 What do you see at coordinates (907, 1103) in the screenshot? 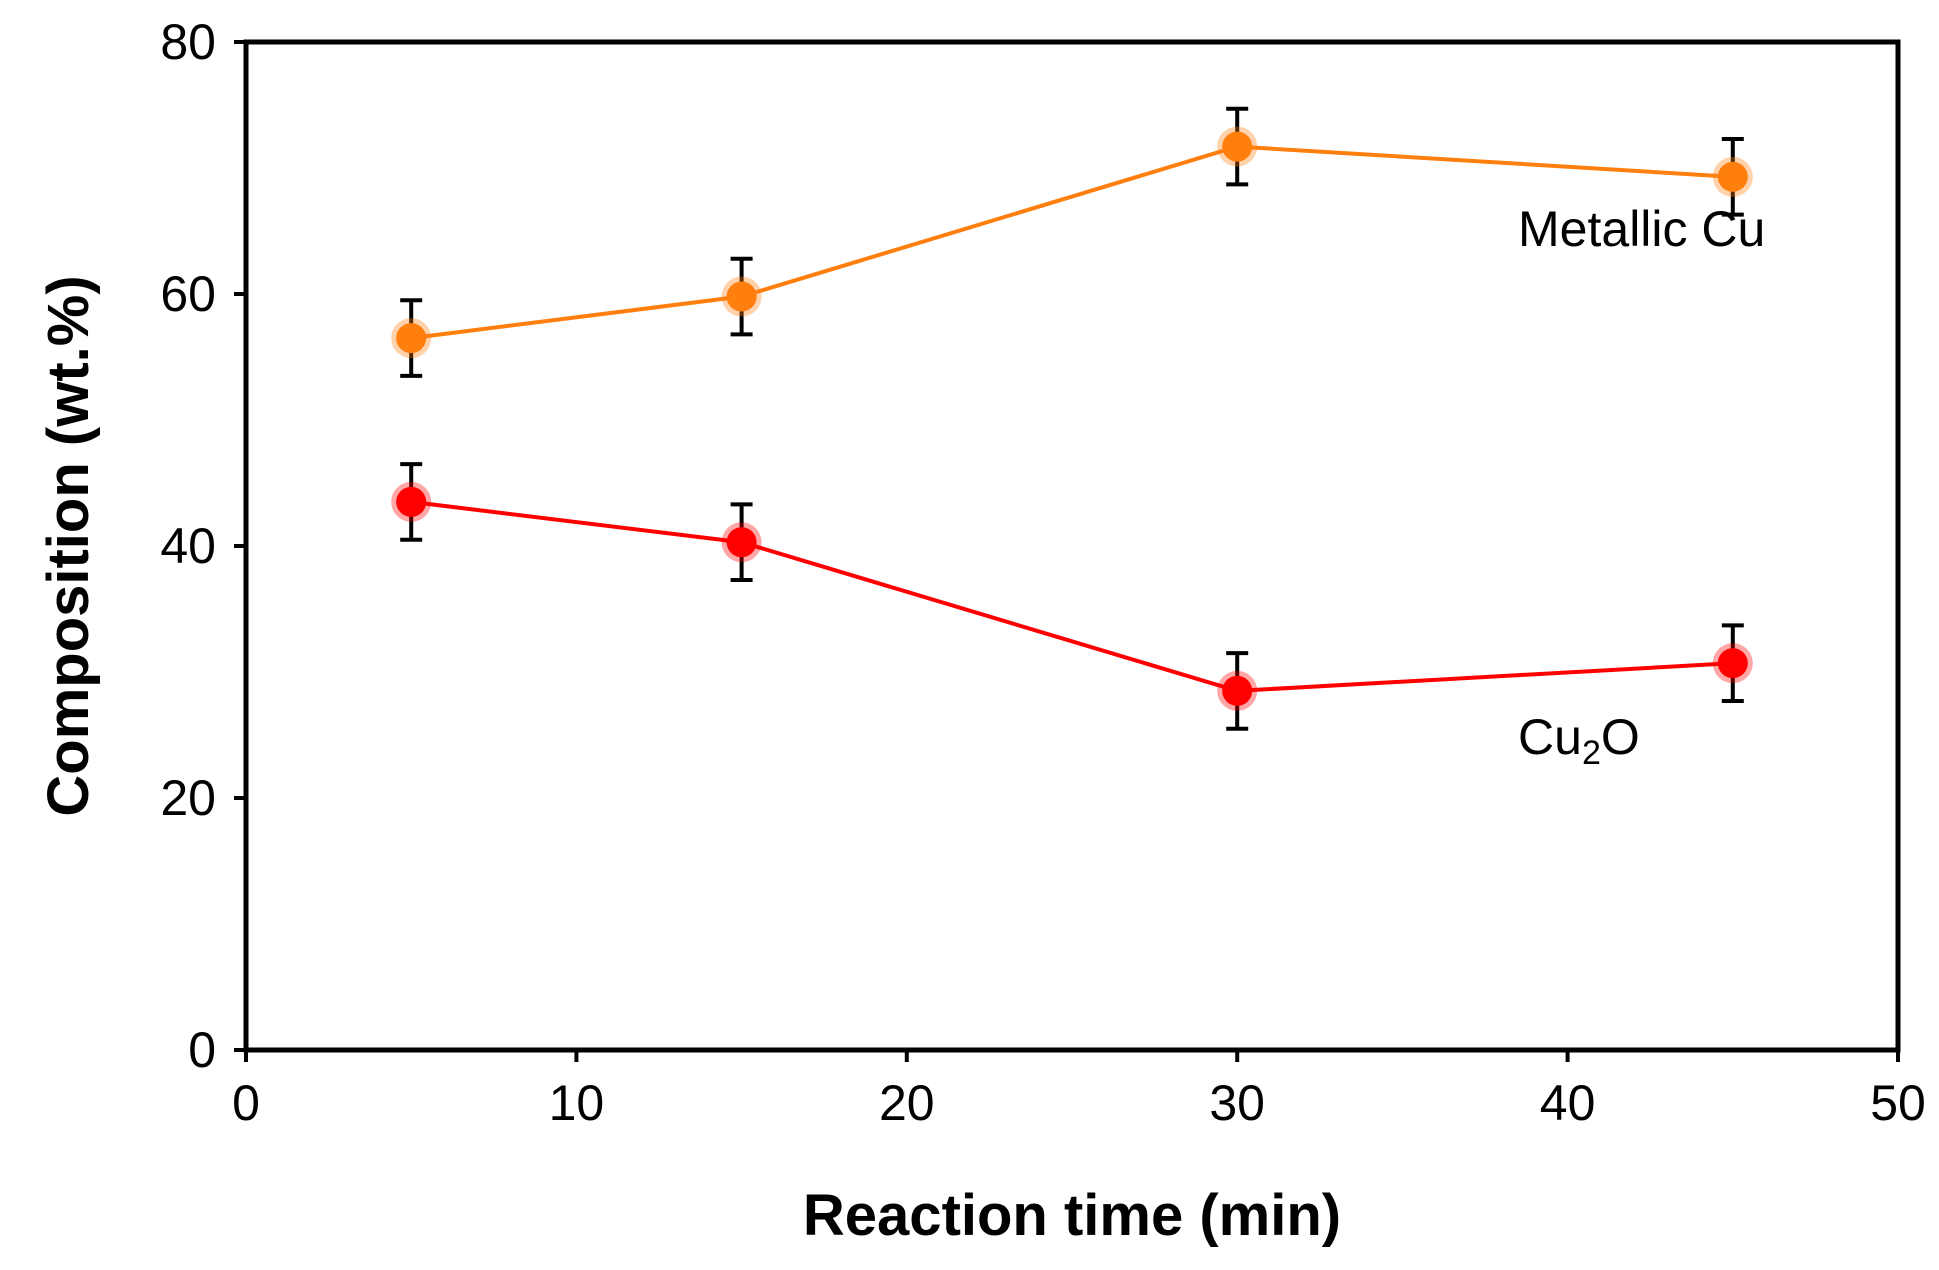
I see `x-tick-label: 20` at bounding box center [907, 1103].